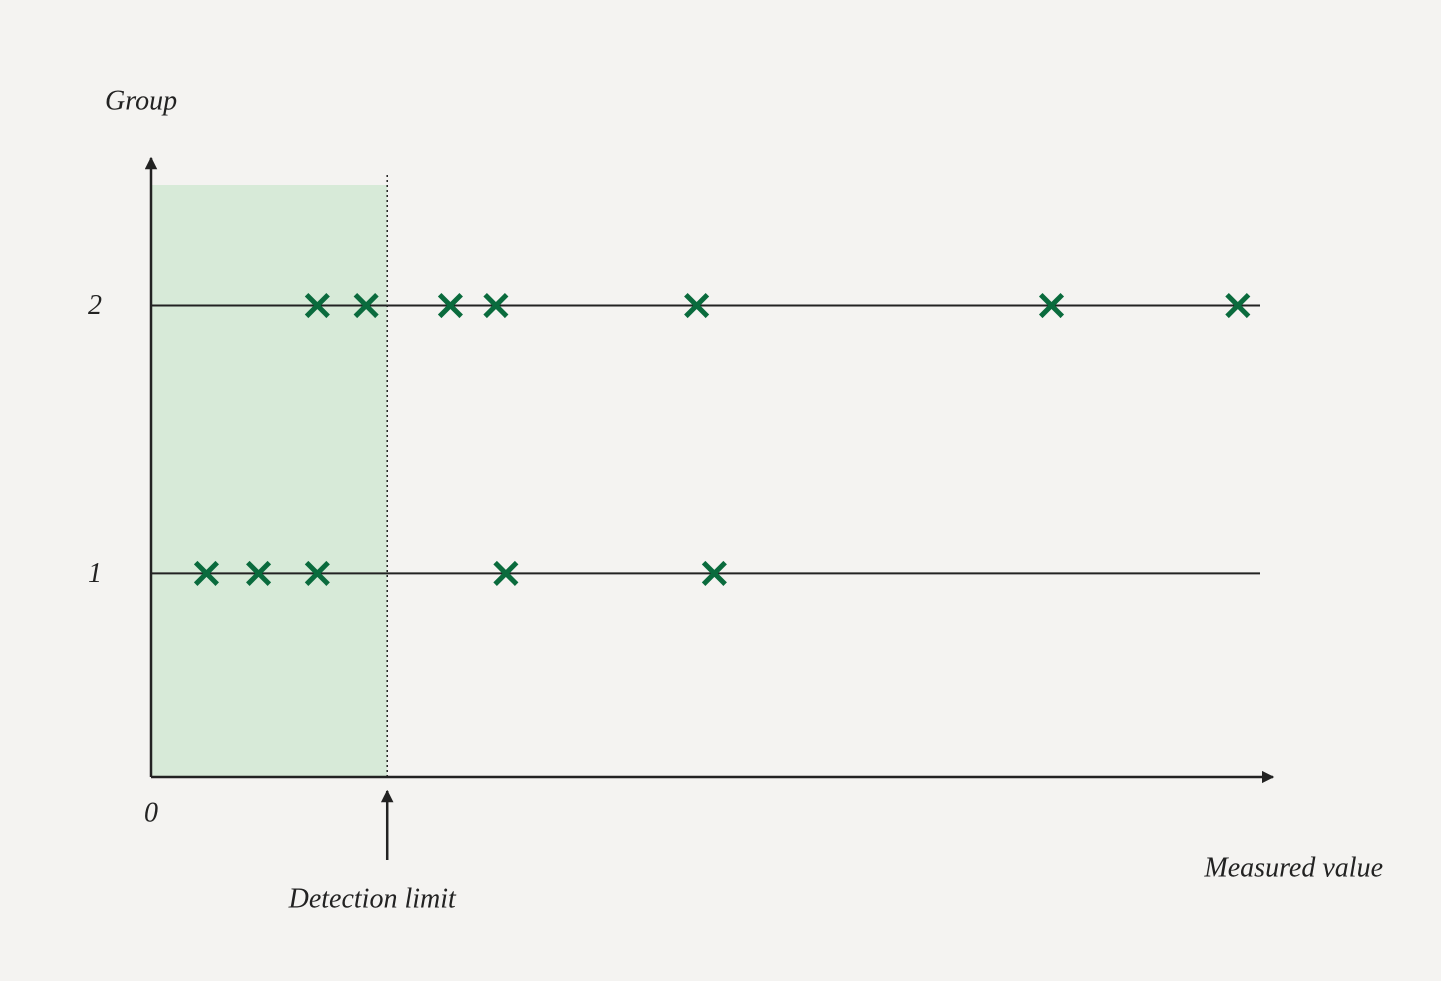 Image resolution: width=1441 pixels, height=981 pixels. I want to click on y-tick-label: 2, so click(95, 305).